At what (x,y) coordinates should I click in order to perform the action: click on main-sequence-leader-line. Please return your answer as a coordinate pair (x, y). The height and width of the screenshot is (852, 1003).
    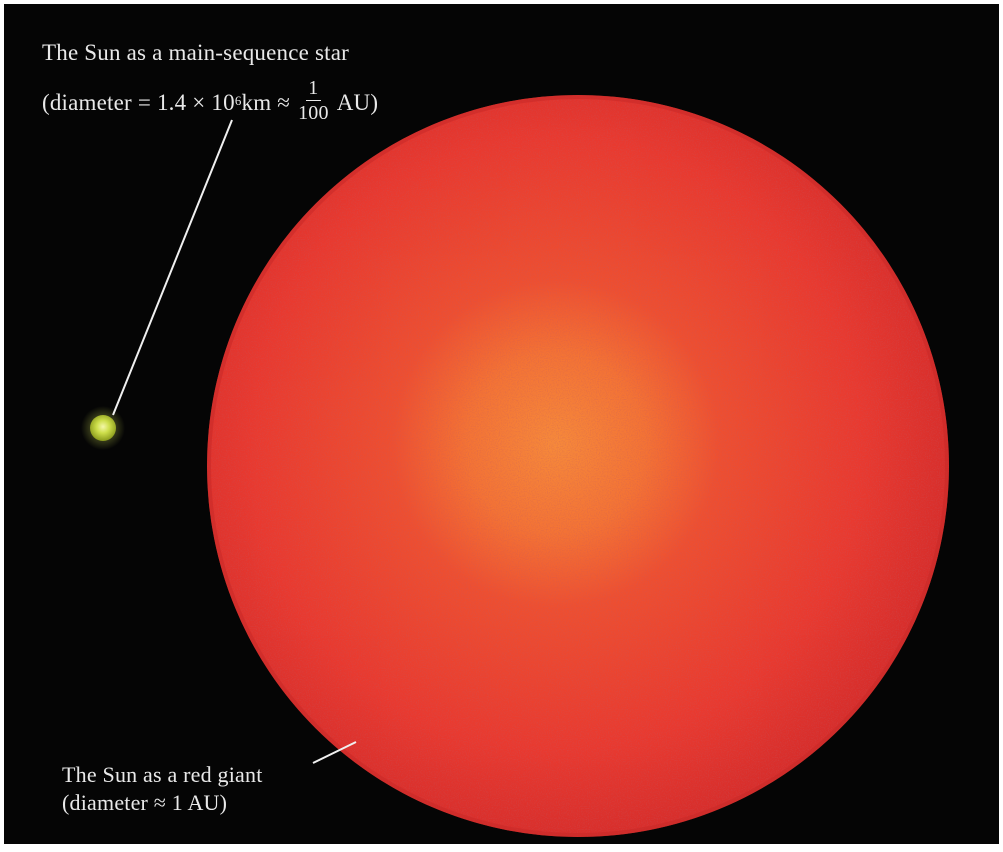
    Looking at the image, I should click on (172, 267).